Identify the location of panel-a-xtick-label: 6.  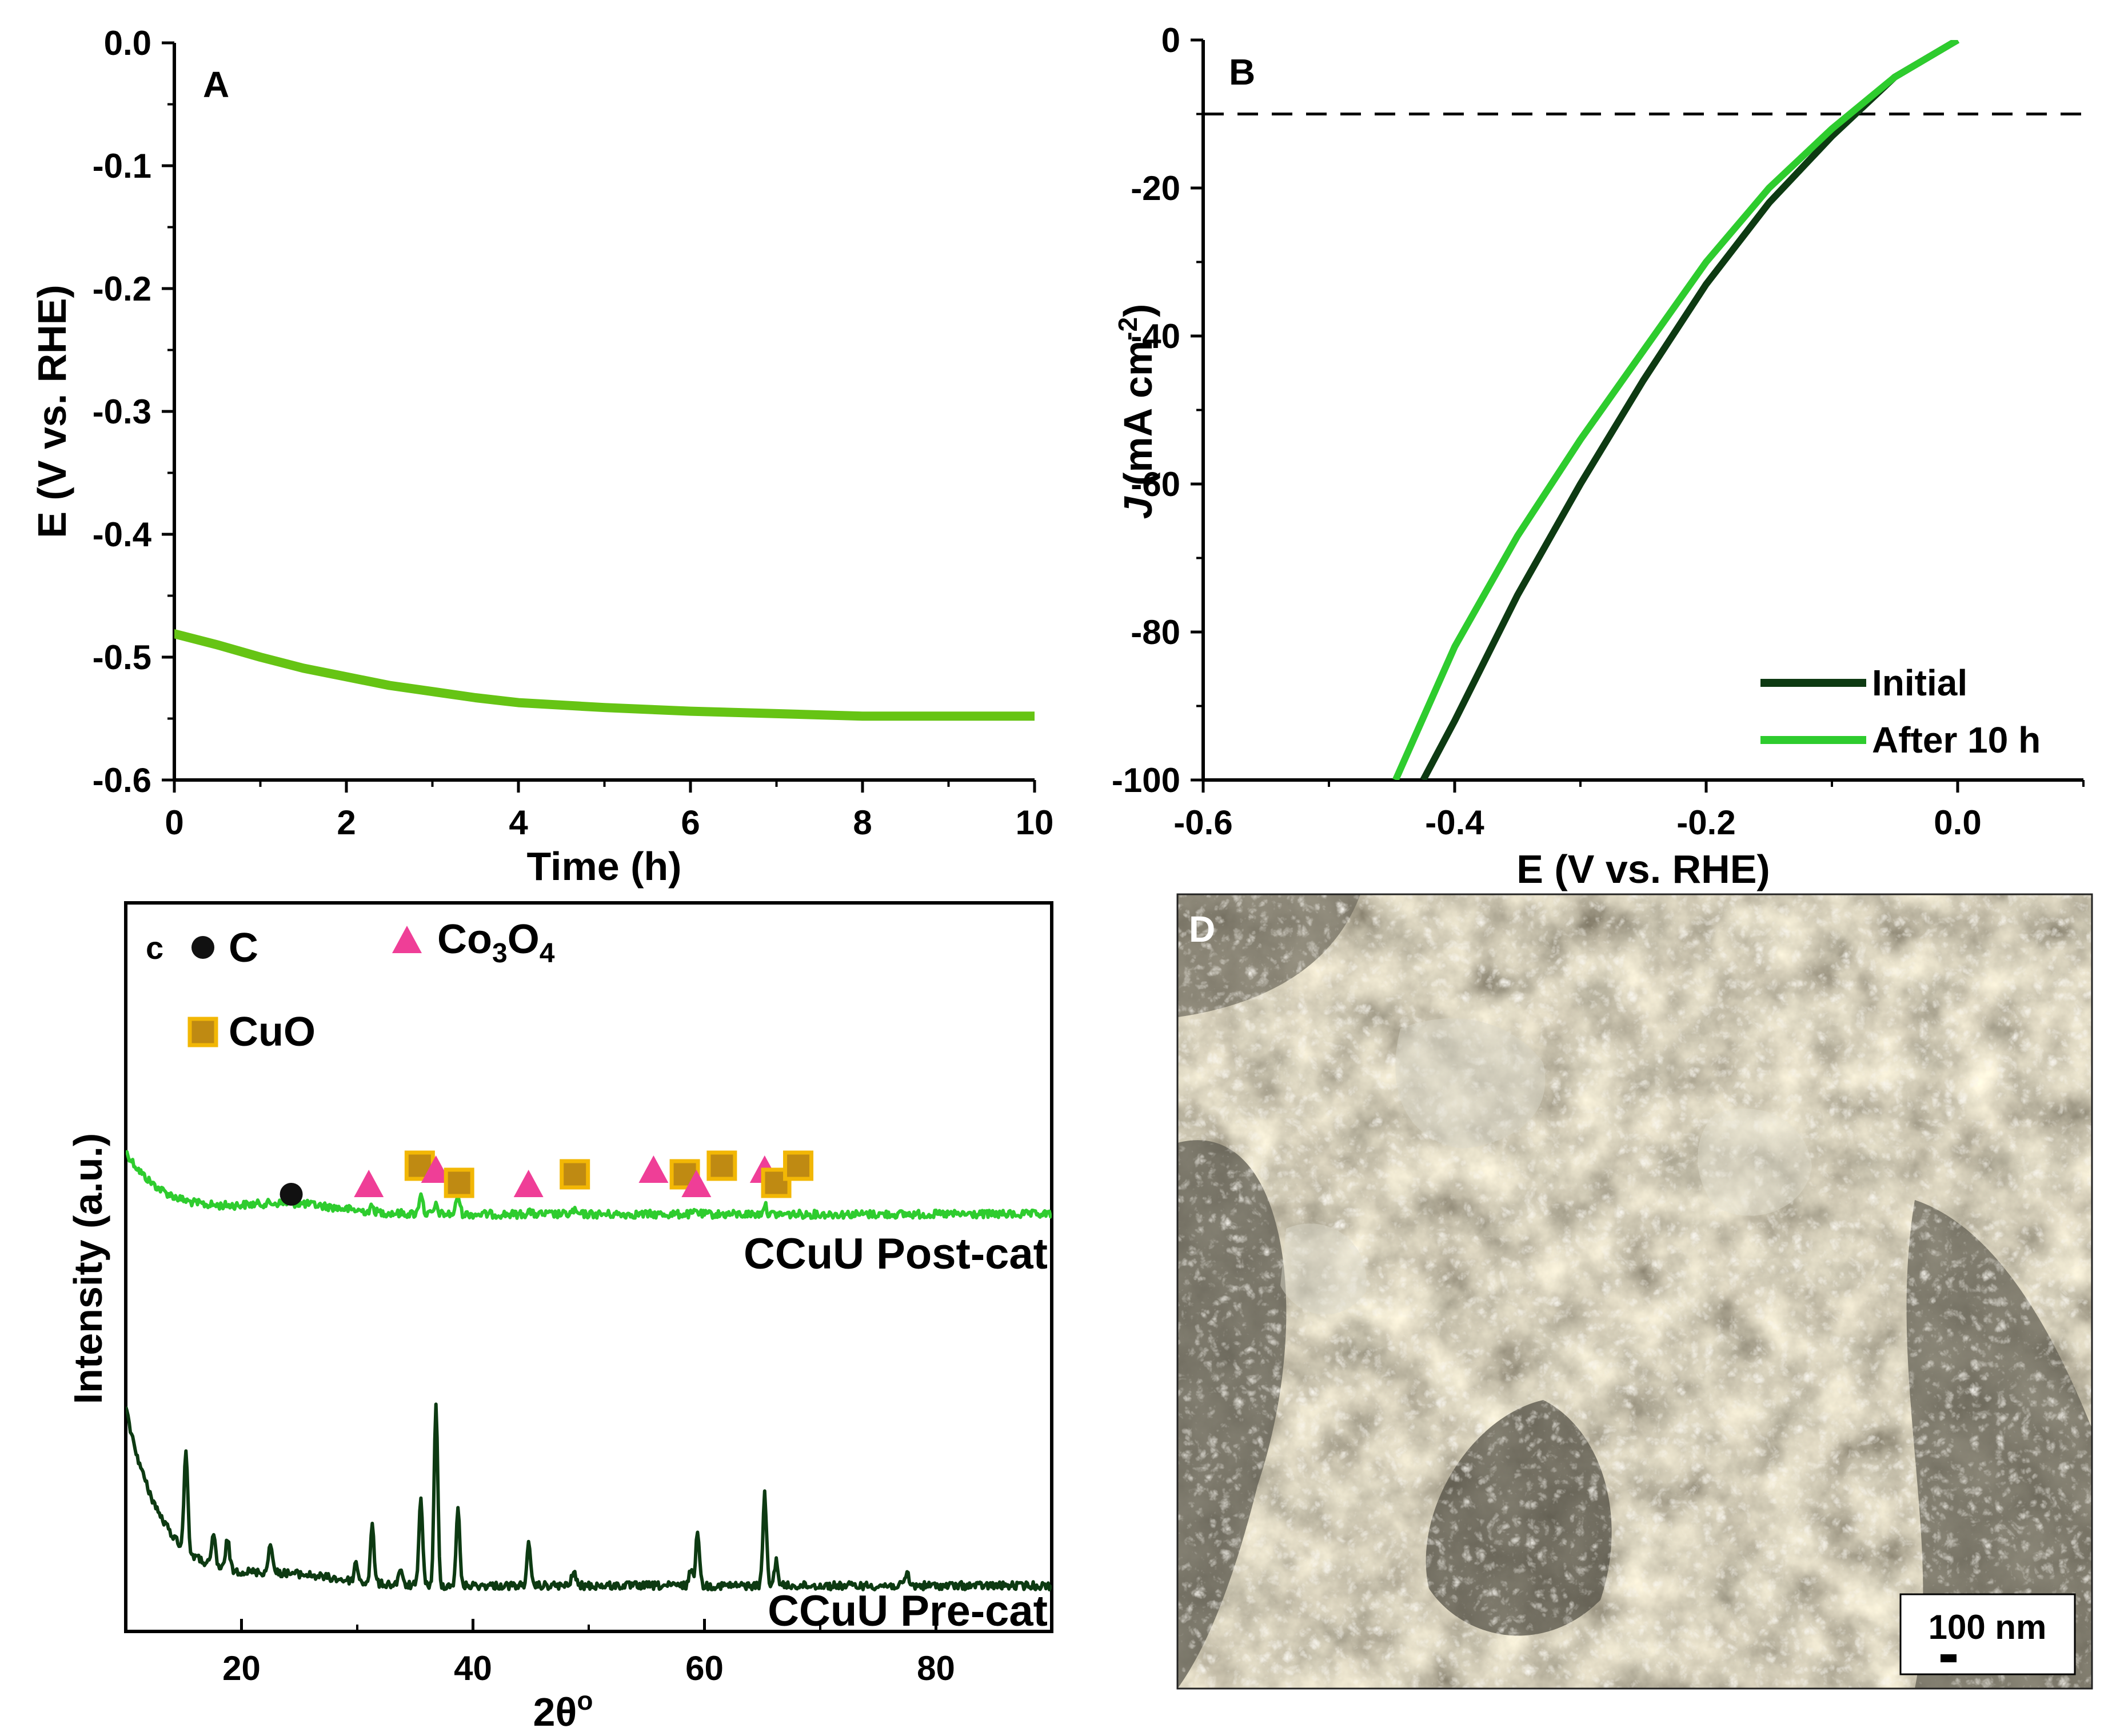
(690, 822).